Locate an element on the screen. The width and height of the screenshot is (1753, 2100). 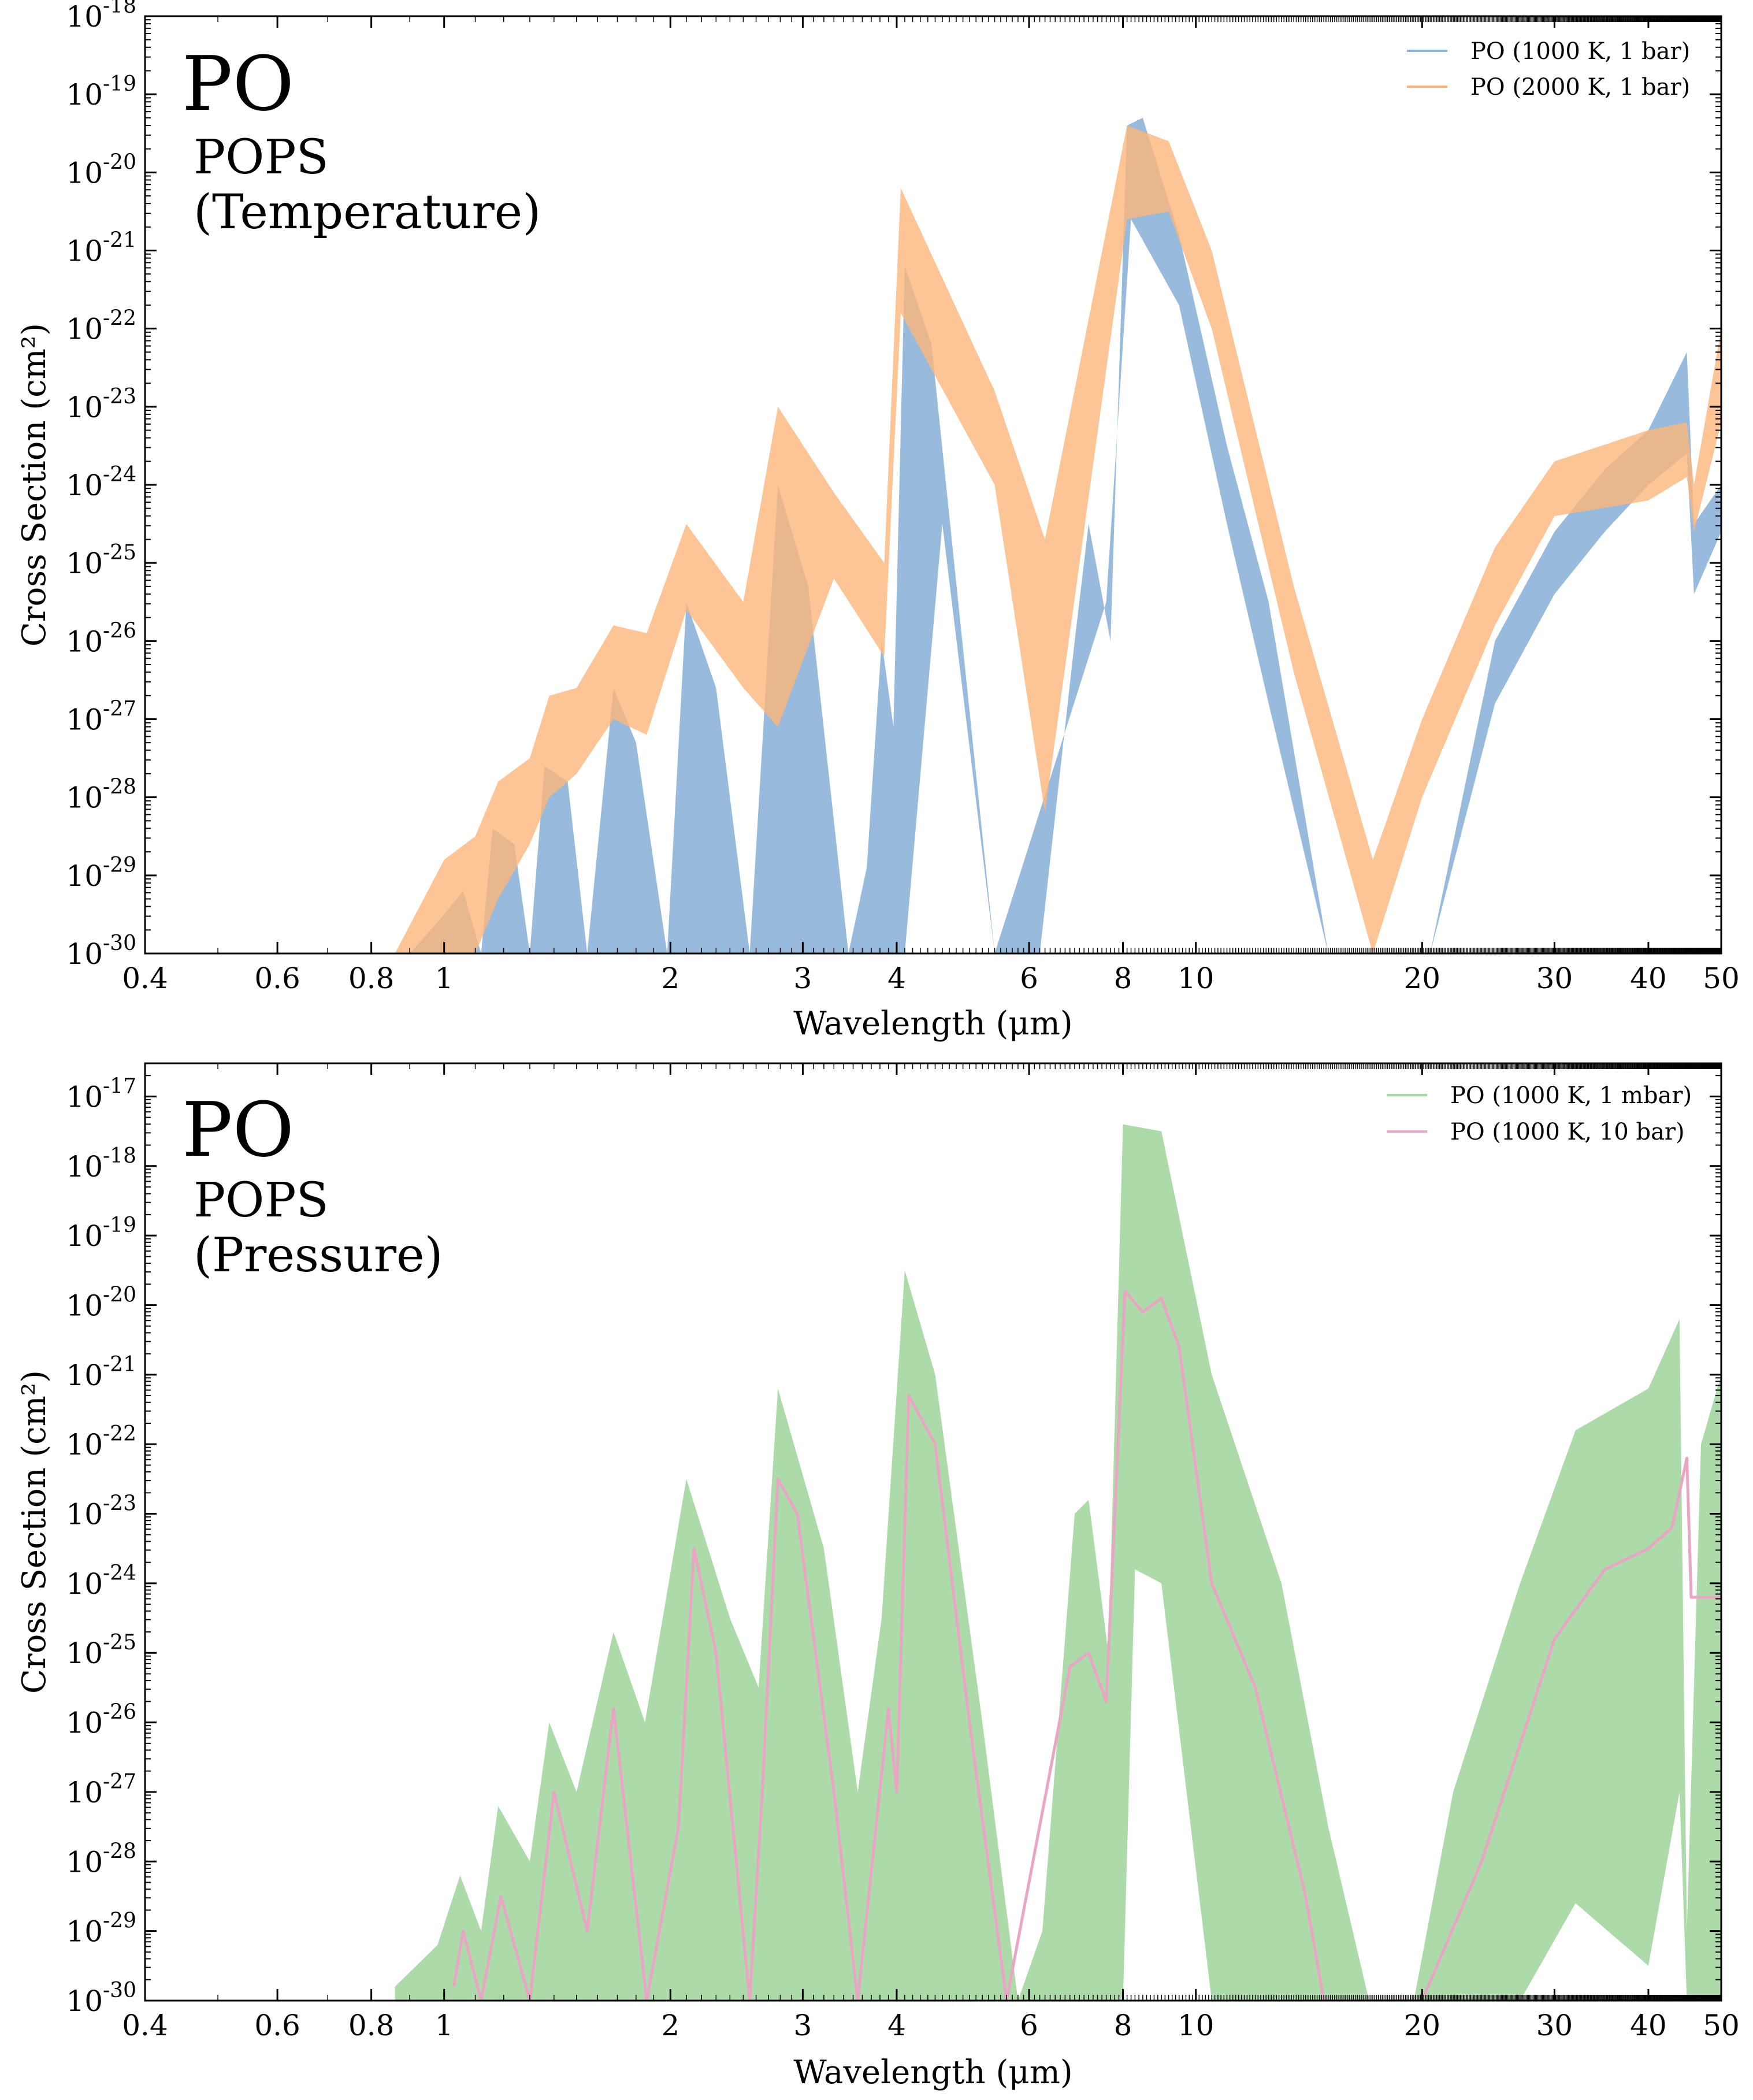
legend-entry-1000k-10bar: PO (1000 K, 10 bar) is located at coordinates (1567, 1132).